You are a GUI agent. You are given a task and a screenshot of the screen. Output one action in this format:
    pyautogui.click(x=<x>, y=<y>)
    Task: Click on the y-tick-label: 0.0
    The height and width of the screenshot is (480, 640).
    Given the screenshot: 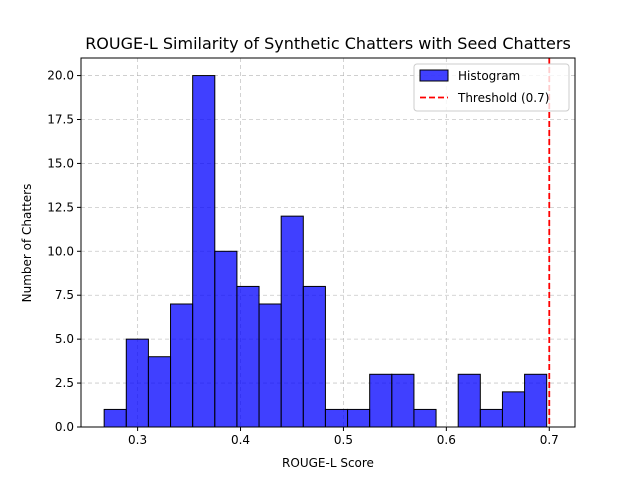 What is the action you would take?
    pyautogui.click(x=64, y=427)
    